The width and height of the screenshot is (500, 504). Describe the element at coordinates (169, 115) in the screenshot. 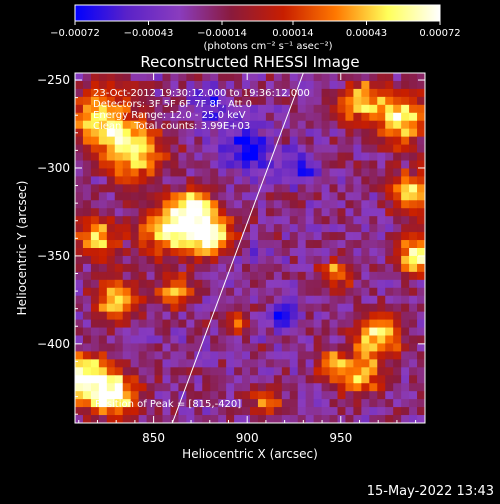

I see `annotation-energy-range: Energy Range: 12.0 - 25.0 keV` at that location.